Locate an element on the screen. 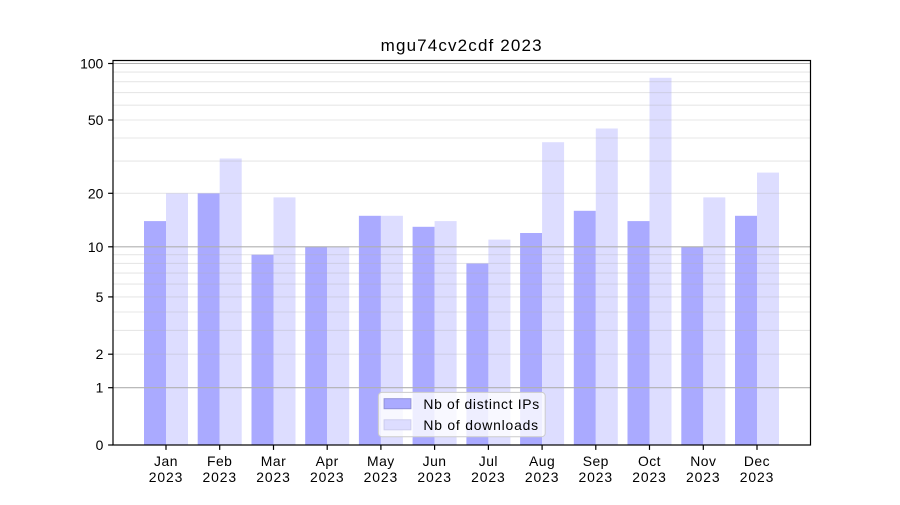 This screenshot has height=505, width=900. svg-text: 10 is located at coordinates (96, 247).